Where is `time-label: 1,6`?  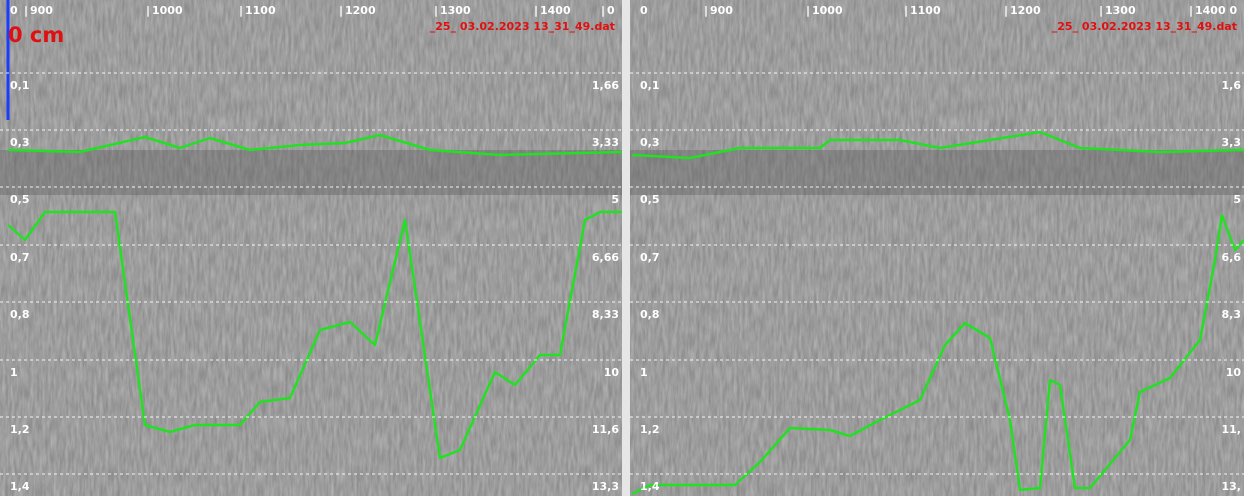
time-label: 1,6 is located at coordinates (1232, 85).